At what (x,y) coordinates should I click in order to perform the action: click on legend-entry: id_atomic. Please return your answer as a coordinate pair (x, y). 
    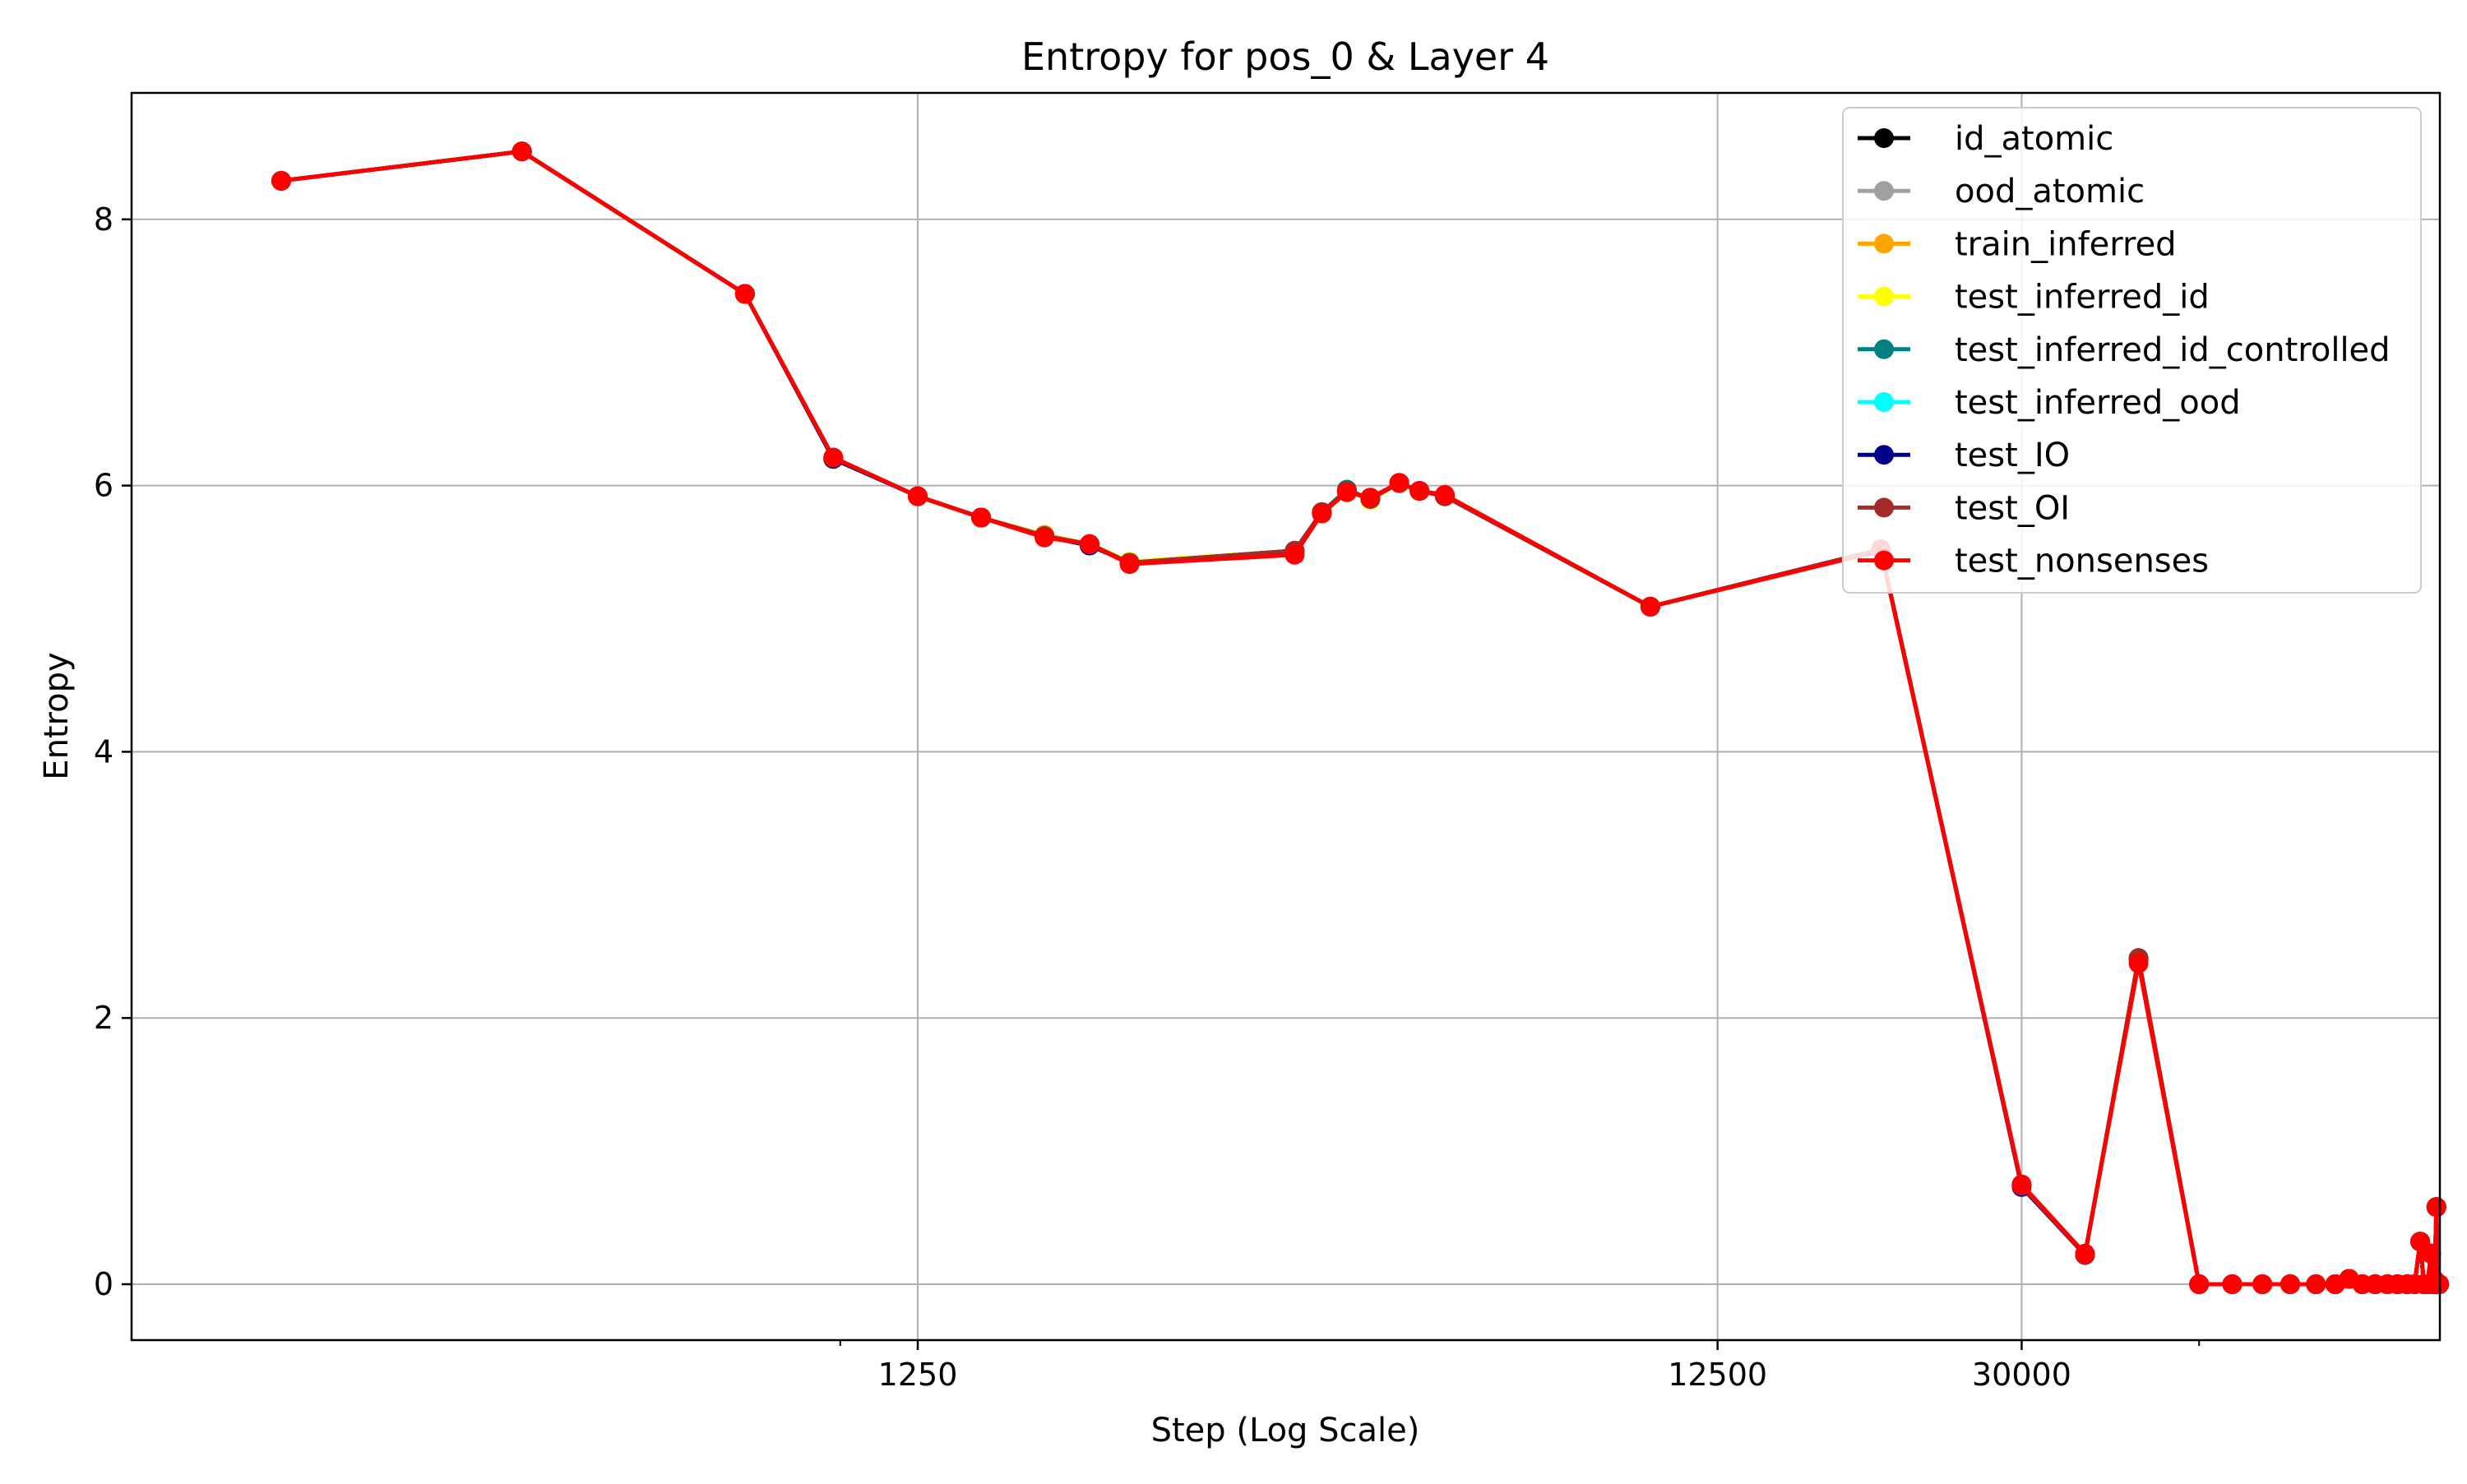
    Looking at the image, I should click on (1986, 139).